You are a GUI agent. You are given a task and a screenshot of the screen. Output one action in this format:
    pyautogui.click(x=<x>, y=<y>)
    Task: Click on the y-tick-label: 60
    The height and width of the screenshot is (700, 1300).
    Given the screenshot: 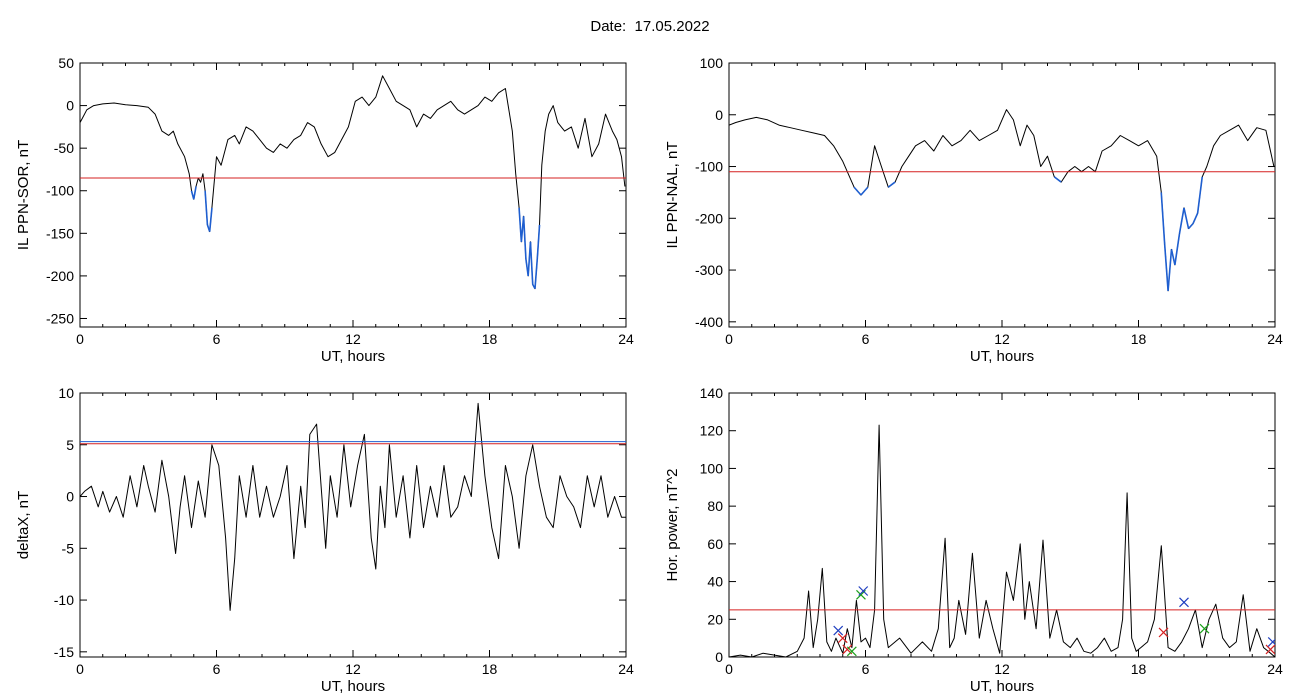 What is the action you would take?
    pyautogui.click(x=715, y=544)
    